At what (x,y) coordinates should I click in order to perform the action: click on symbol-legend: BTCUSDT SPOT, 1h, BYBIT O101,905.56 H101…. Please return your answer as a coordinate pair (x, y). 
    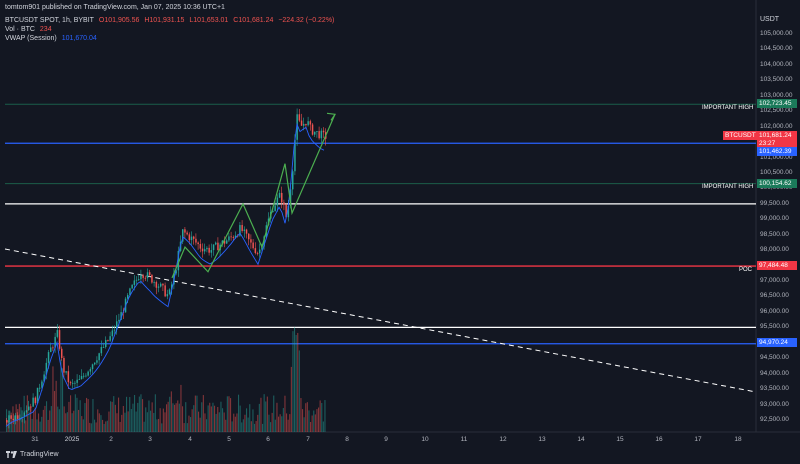
    Looking at the image, I should click on (171, 20).